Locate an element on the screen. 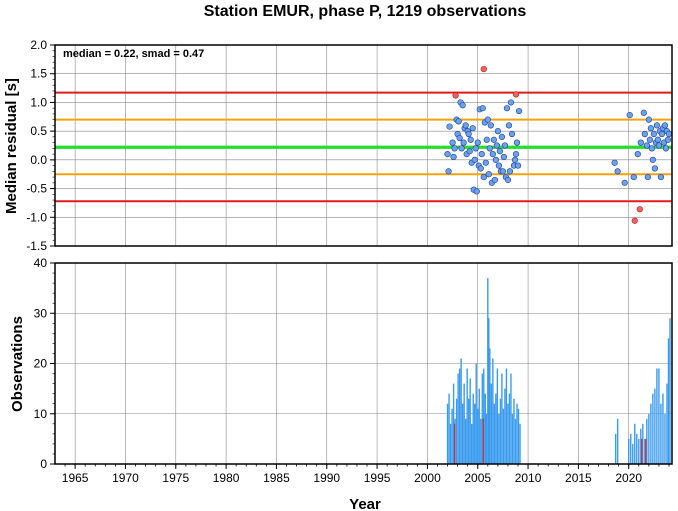  residual-y-tick-label: 0.5 is located at coordinates (38, 131).